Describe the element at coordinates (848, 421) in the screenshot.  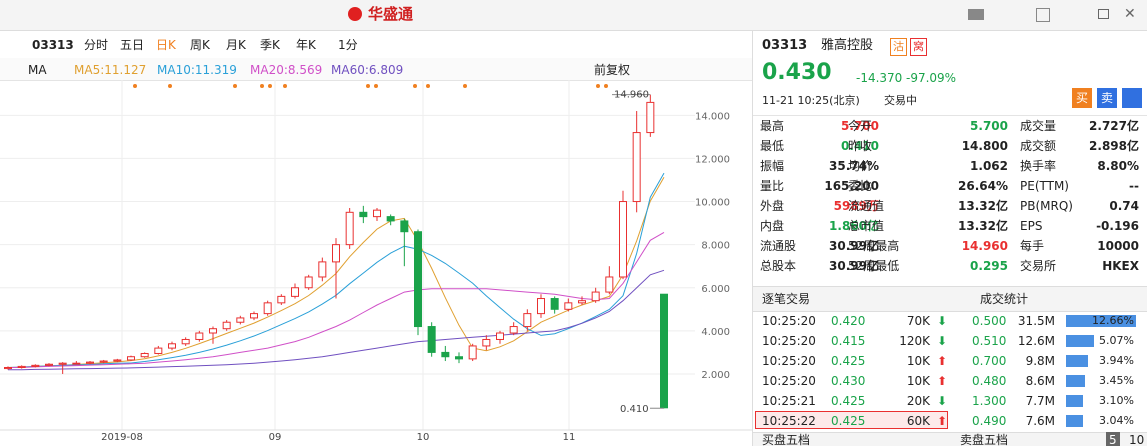
I see `trade-price: 0.425` at that location.